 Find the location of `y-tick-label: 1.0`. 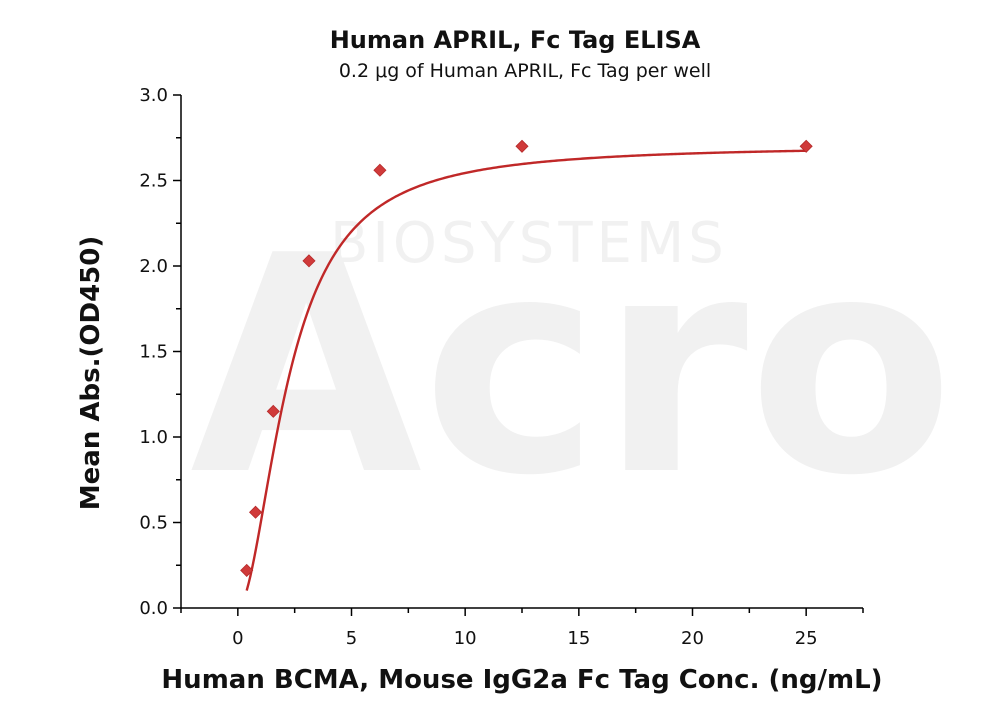

y-tick-label: 1.0 is located at coordinates (153, 437).